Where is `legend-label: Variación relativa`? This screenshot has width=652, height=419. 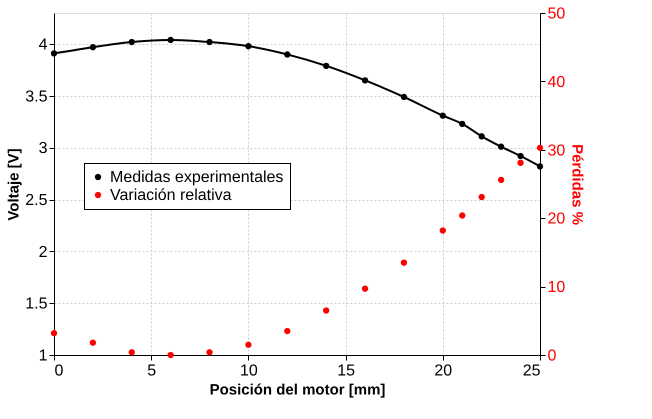
legend-label: Variación relativa is located at coordinates (171, 195).